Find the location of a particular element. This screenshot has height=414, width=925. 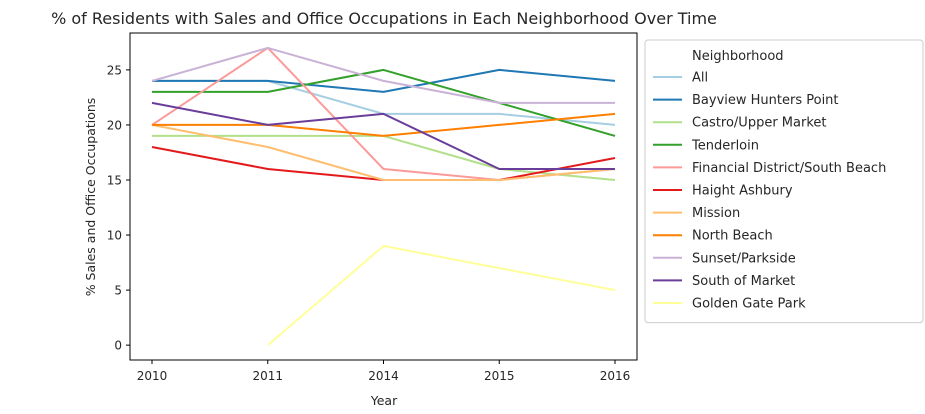

x-tick-label: 2016 is located at coordinates (615, 376).